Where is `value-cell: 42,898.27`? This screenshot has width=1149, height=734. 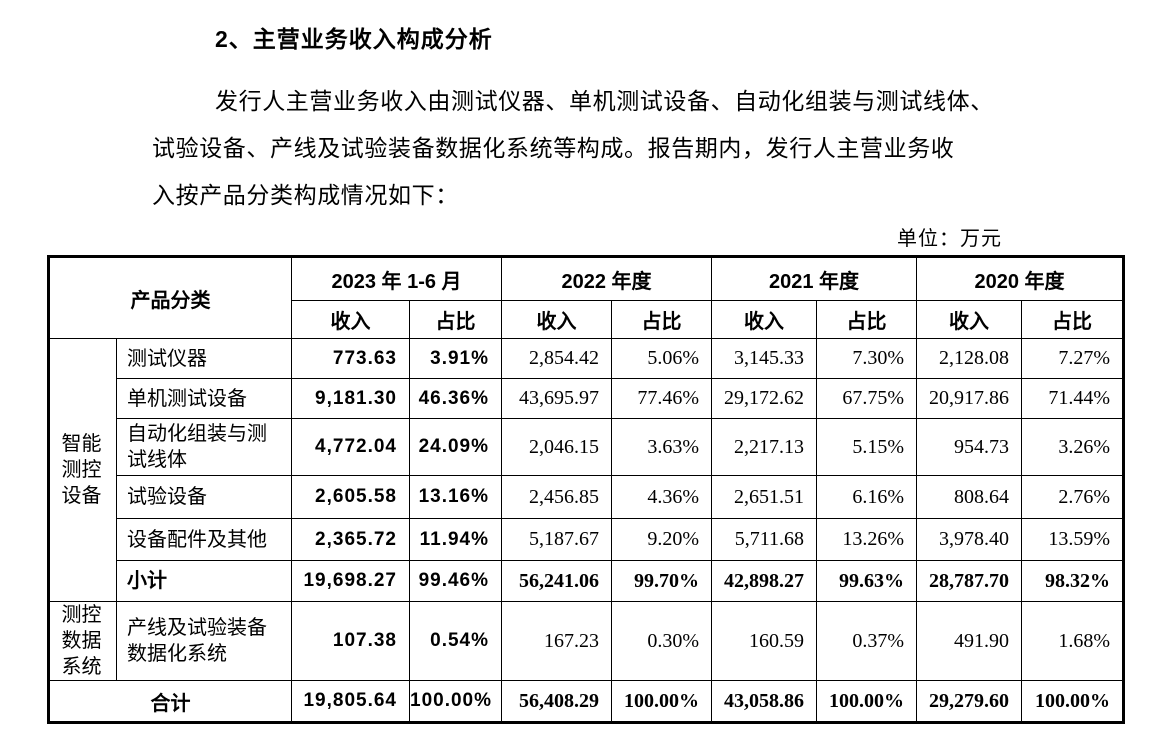 value-cell: 42,898.27 is located at coordinates (764, 581).